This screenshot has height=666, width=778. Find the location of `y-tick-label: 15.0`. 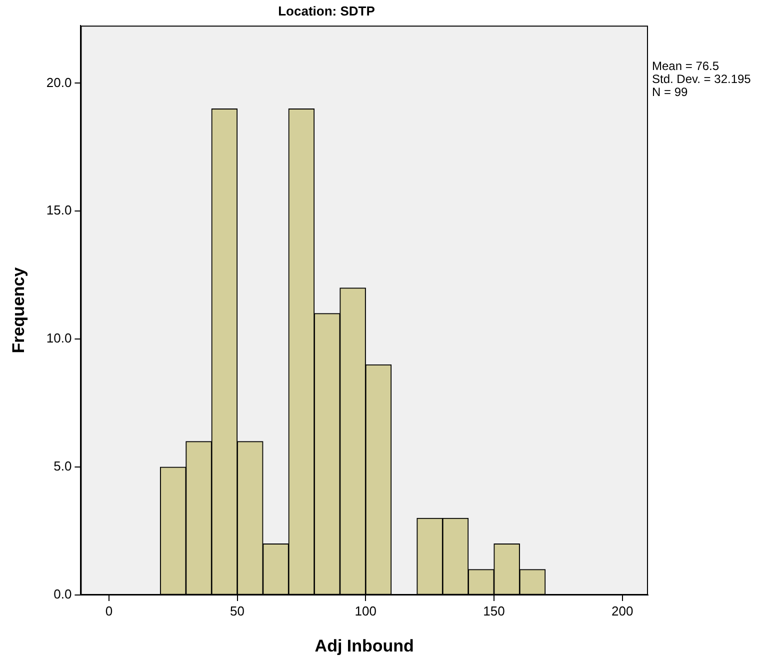

y-tick-label: 15.0 is located at coordinates (59, 210).